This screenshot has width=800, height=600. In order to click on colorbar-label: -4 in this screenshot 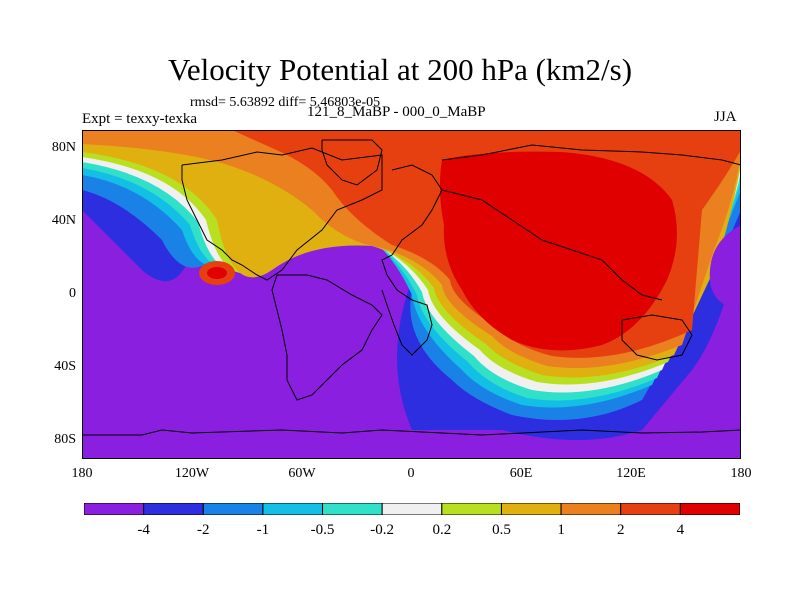, I will do `click(143, 530)`.